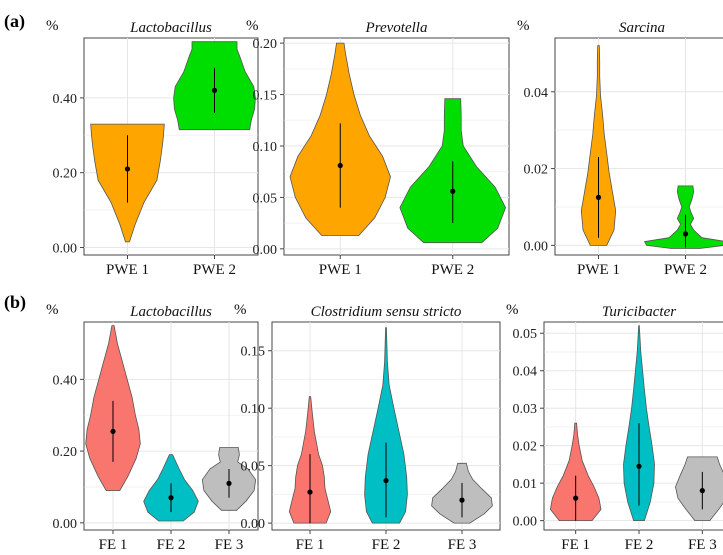 Image resolution: width=723 pixels, height=555 pixels. I want to click on chart-title: Sarcina, so click(642, 28).